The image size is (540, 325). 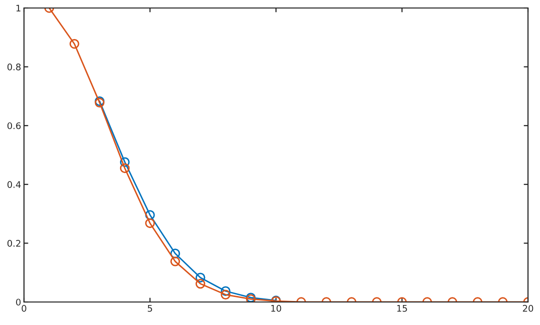 What do you see at coordinates (528, 308) in the screenshot?
I see `x-tick-label: 20` at bounding box center [528, 308].